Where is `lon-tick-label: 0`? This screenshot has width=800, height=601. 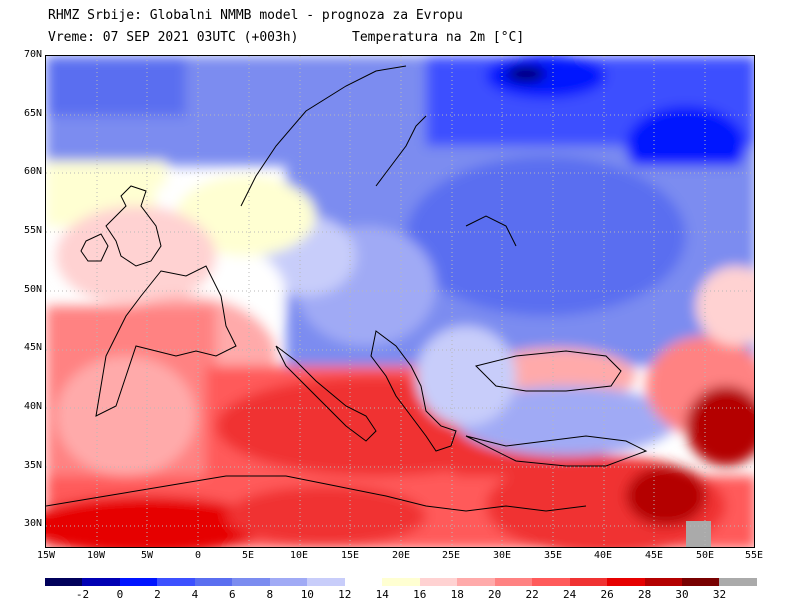
lon-tick-label: 0 is located at coordinates (198, 555).